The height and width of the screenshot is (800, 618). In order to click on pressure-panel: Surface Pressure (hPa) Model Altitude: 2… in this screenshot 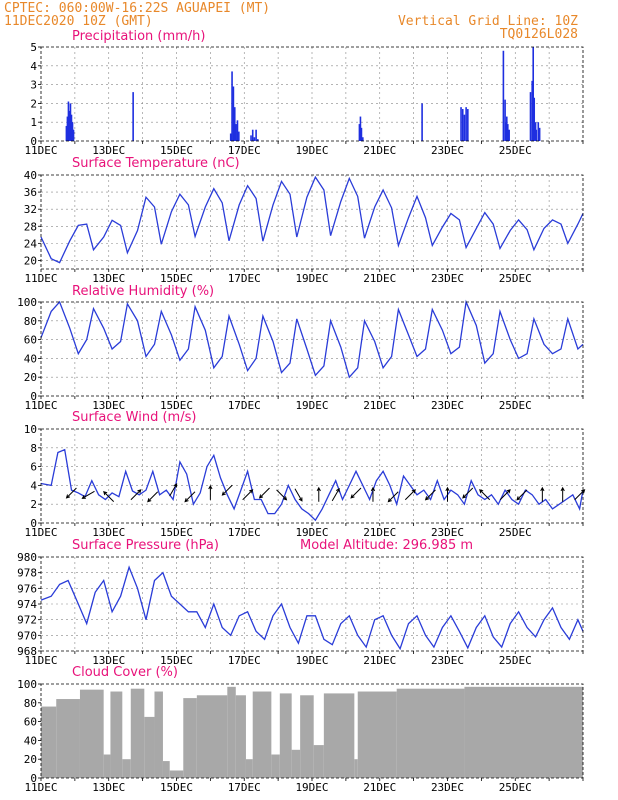, I will do `click(300, 602)`.